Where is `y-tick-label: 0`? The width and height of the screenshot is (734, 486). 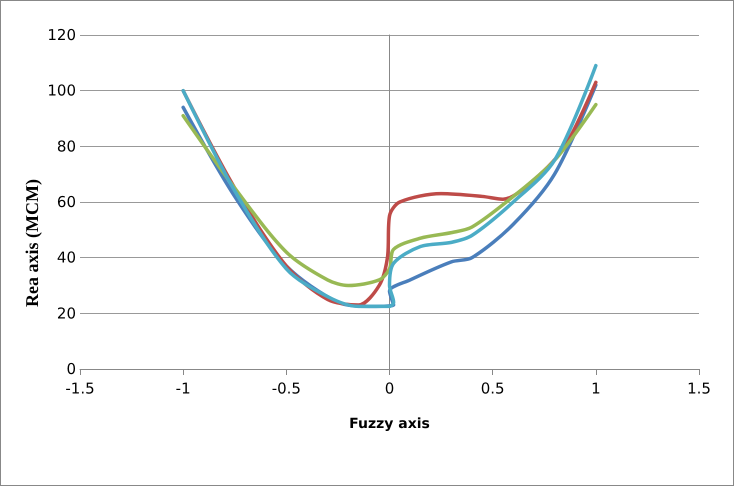 y-tick-label: 0 is located at coordinates (71, 369).